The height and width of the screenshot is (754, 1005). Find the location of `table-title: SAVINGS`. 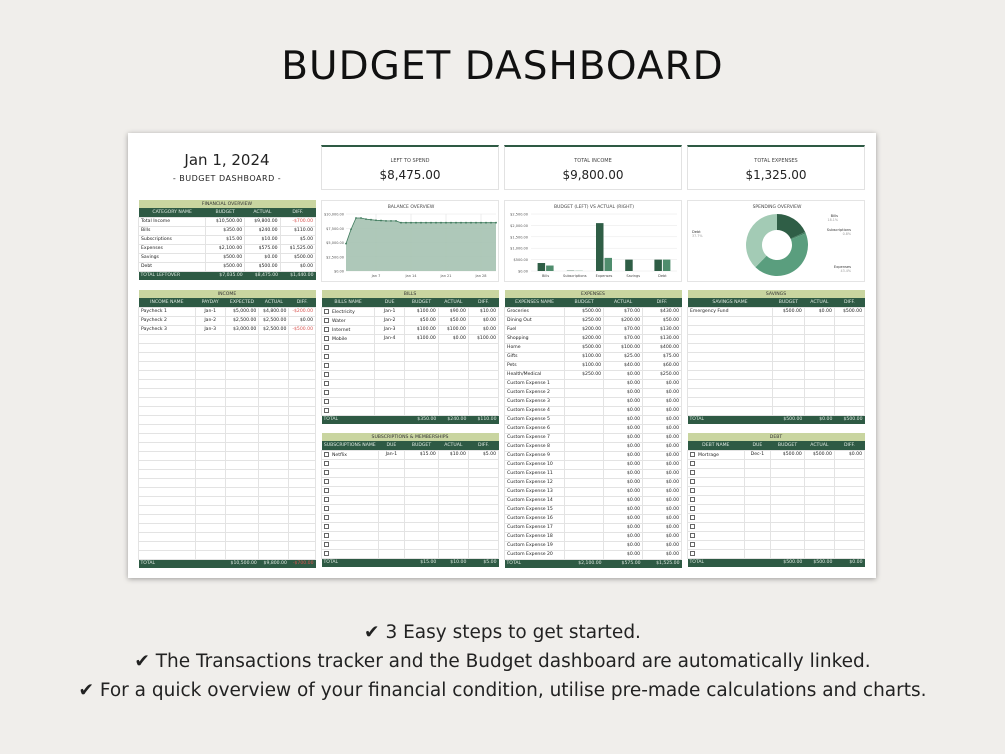

table-title: SAVINGS is located at coordinates (776, 294).